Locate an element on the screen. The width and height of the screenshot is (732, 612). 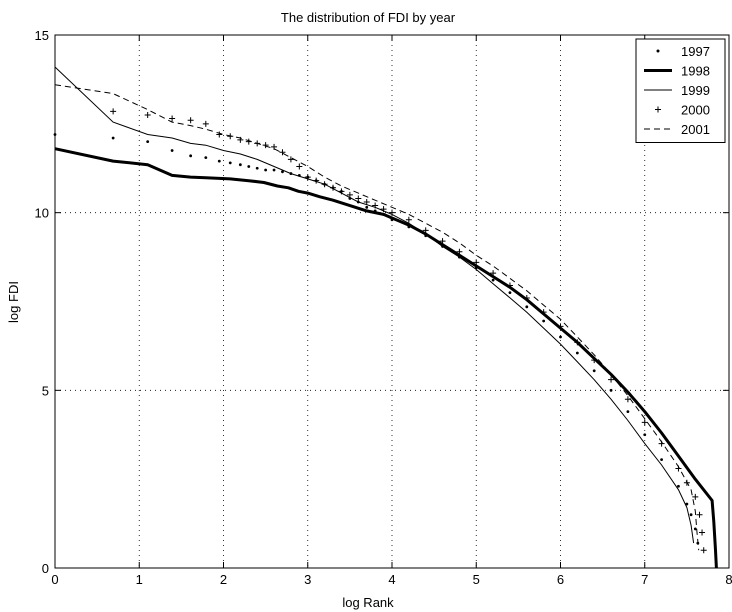
legend-item-1999: 1999 is located at coordinates (677, 90).